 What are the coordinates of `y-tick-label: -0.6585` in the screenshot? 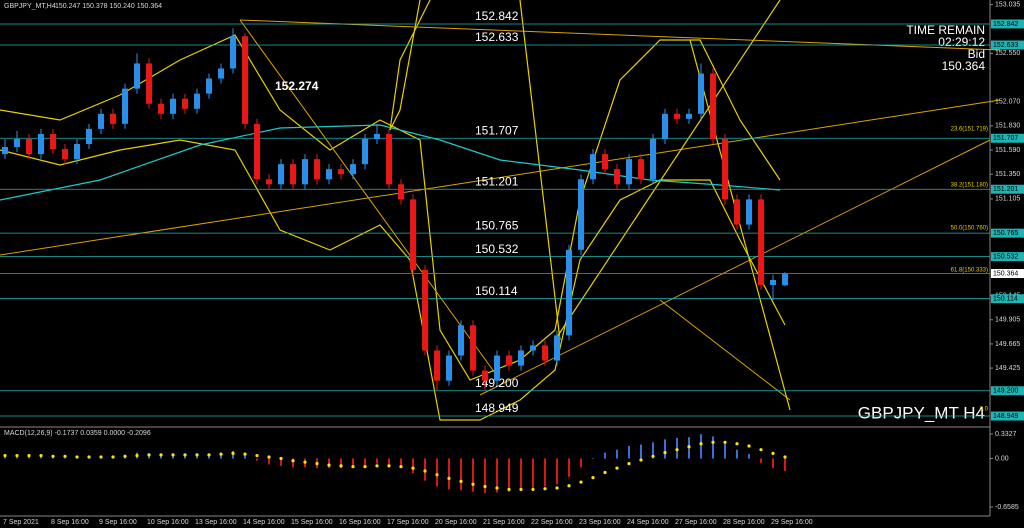 It's located at (1007, 507).